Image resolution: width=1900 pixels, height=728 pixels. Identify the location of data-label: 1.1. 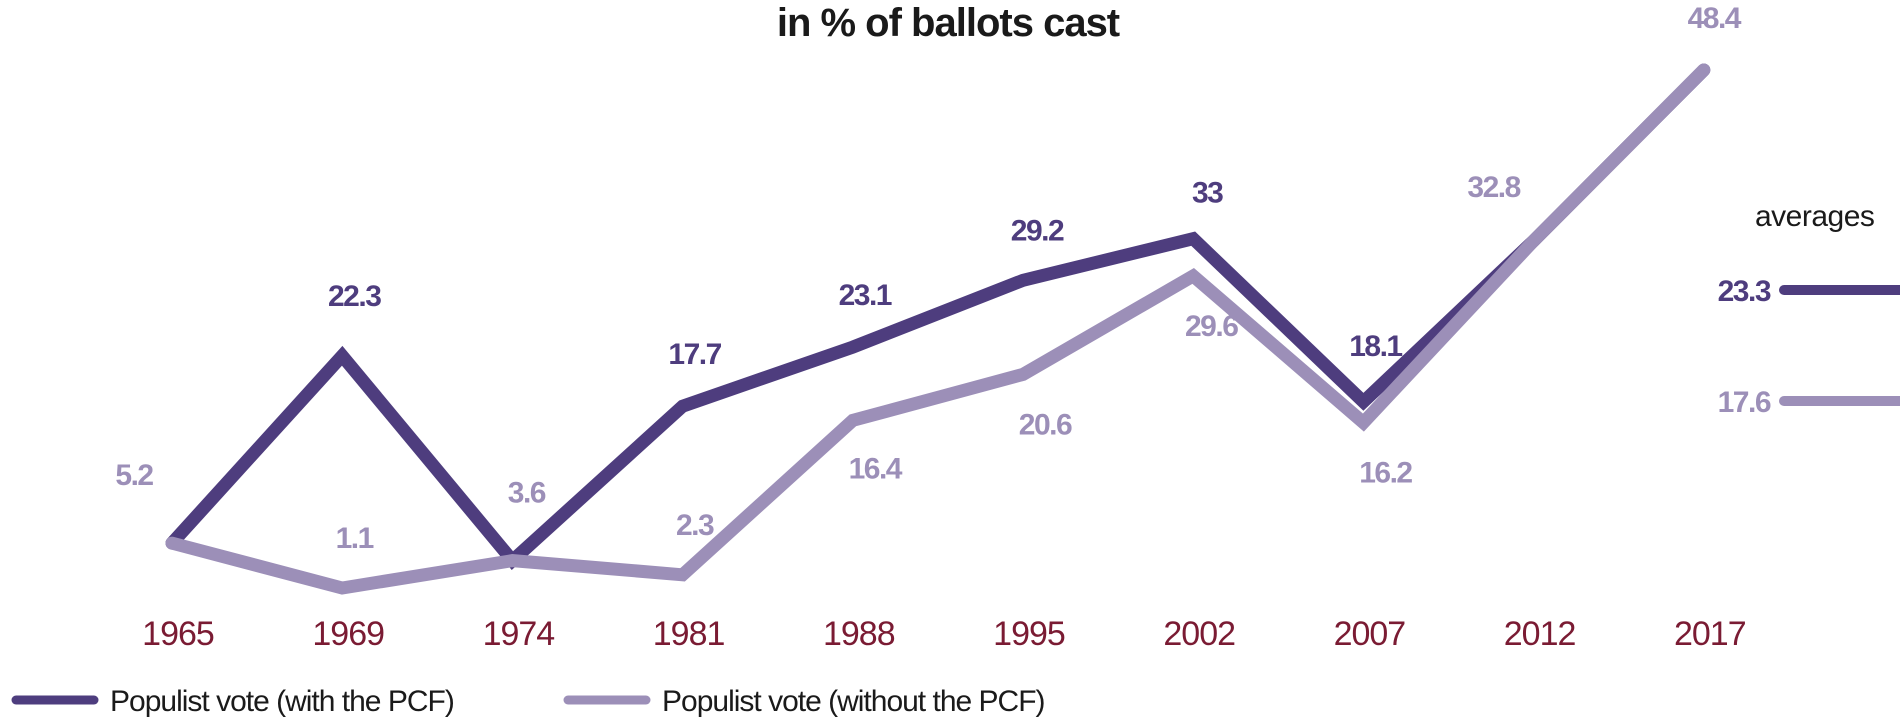
(355, 538).